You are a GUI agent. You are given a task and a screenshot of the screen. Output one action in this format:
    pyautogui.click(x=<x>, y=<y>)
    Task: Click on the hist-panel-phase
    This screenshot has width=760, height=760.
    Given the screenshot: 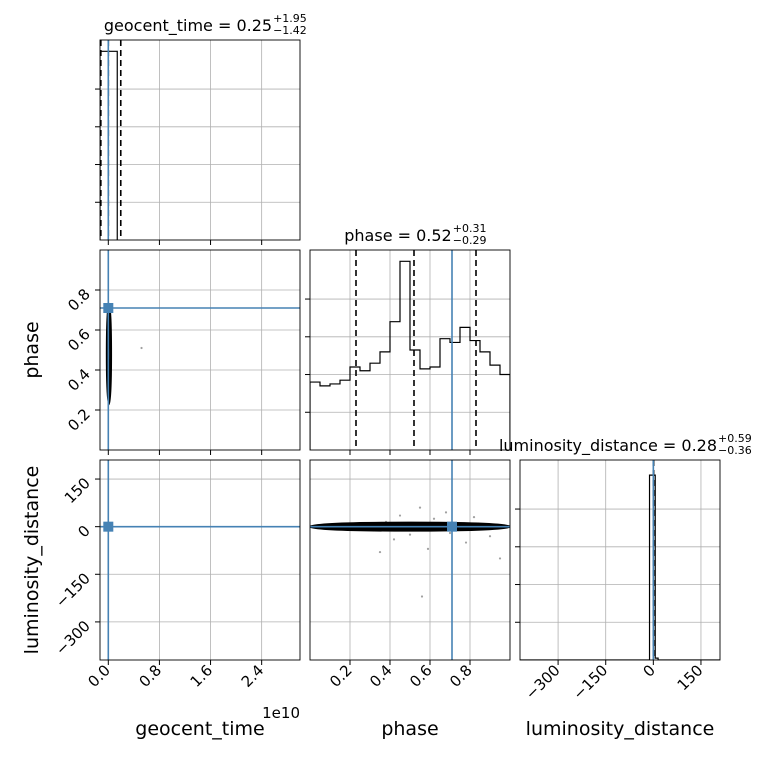 What is the action you would take?
    pyautogui.click(x=408, y=352)
    